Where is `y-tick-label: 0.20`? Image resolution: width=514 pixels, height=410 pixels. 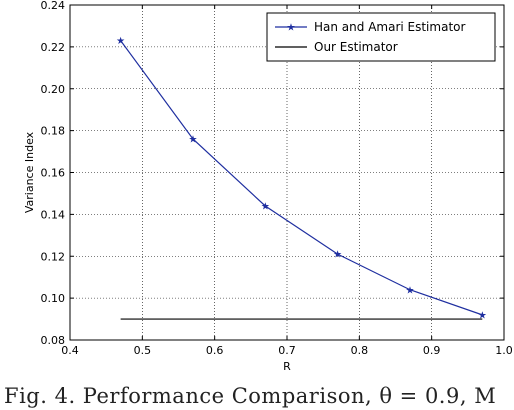 y-tick-label: 0.20 is located at coordinates (53, 89).